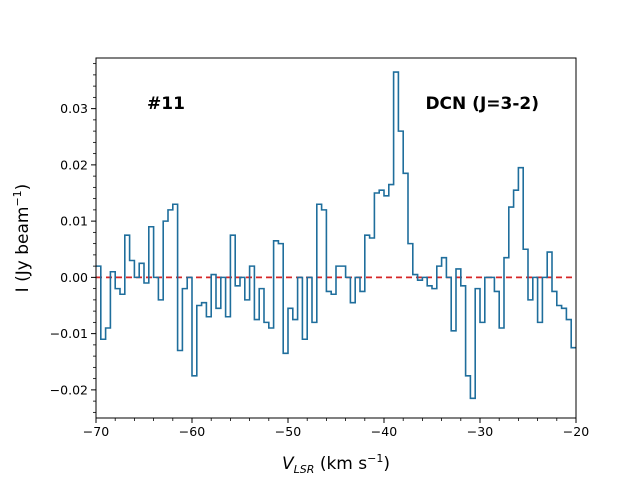  I want to click on annotation-region-id: #11, so click(166, 104).